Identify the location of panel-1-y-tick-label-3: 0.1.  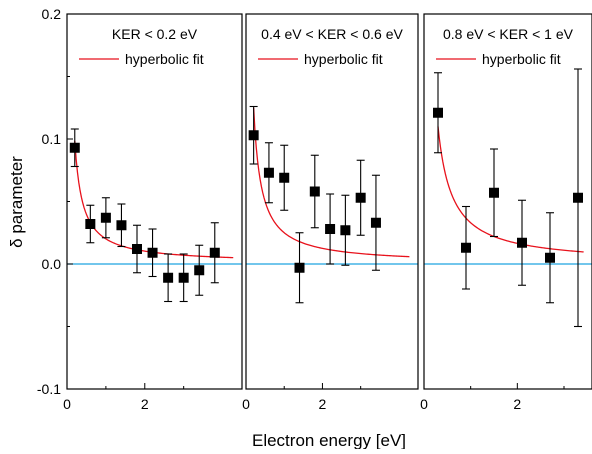
(52, 139).